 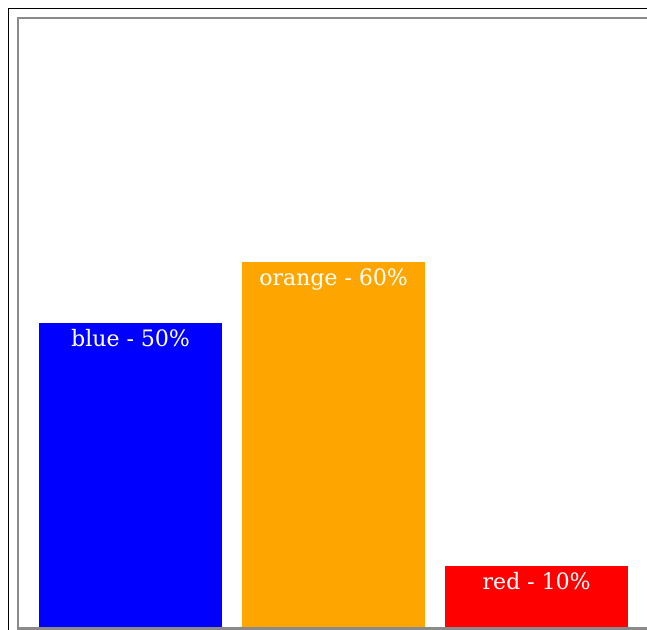 I want to click on bar-label-red: red - 10%, so click(x=536, y=582).